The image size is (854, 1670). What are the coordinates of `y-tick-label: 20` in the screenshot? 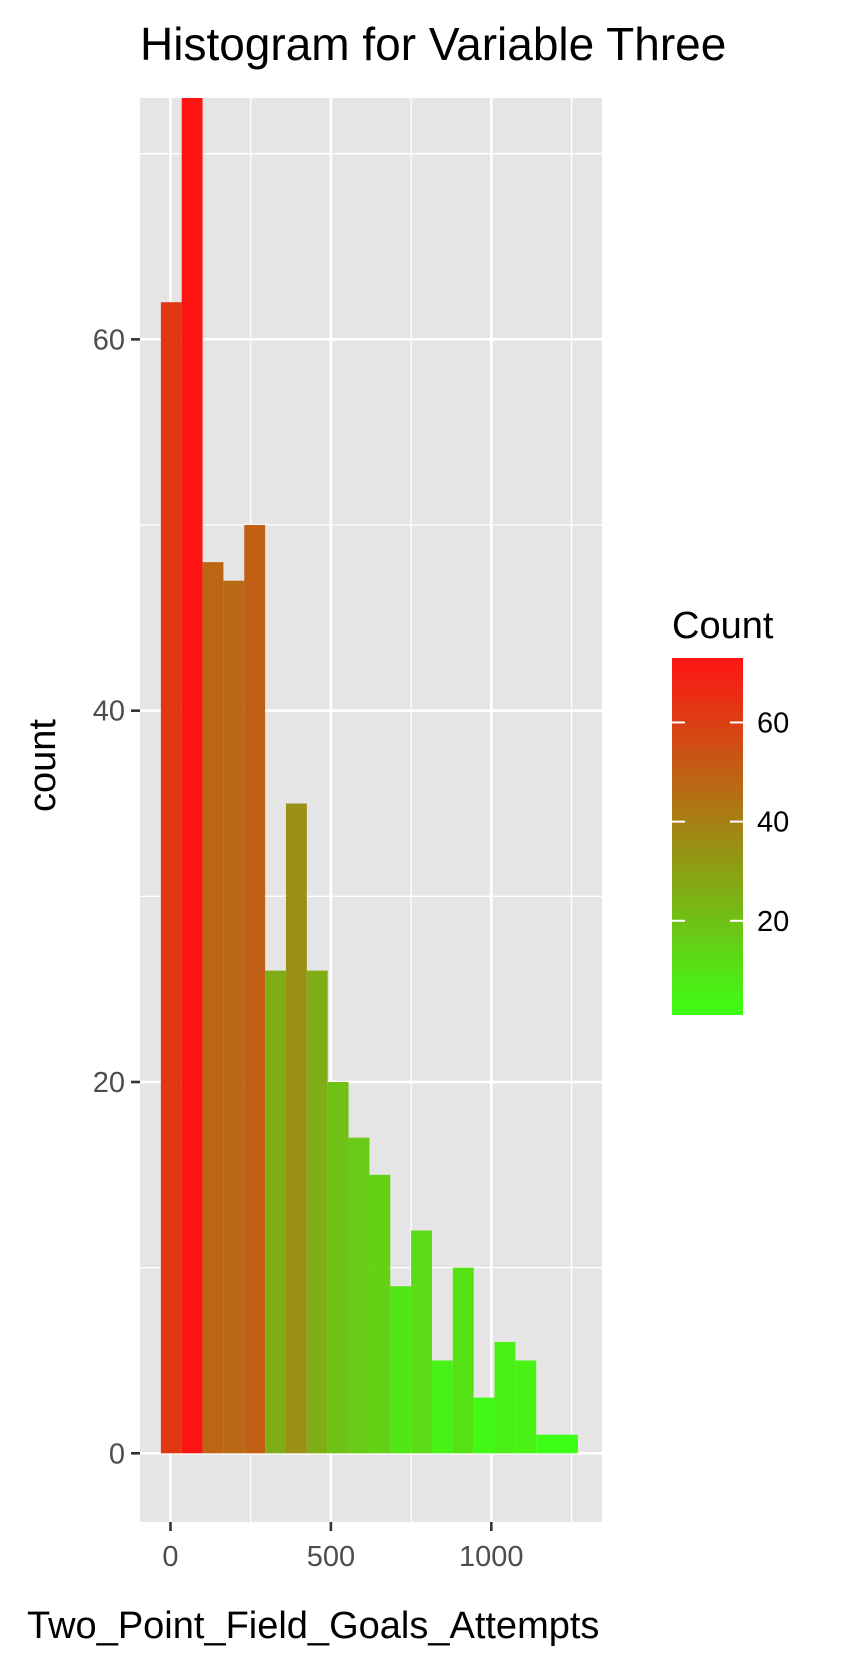 It's located at (109, 1083).